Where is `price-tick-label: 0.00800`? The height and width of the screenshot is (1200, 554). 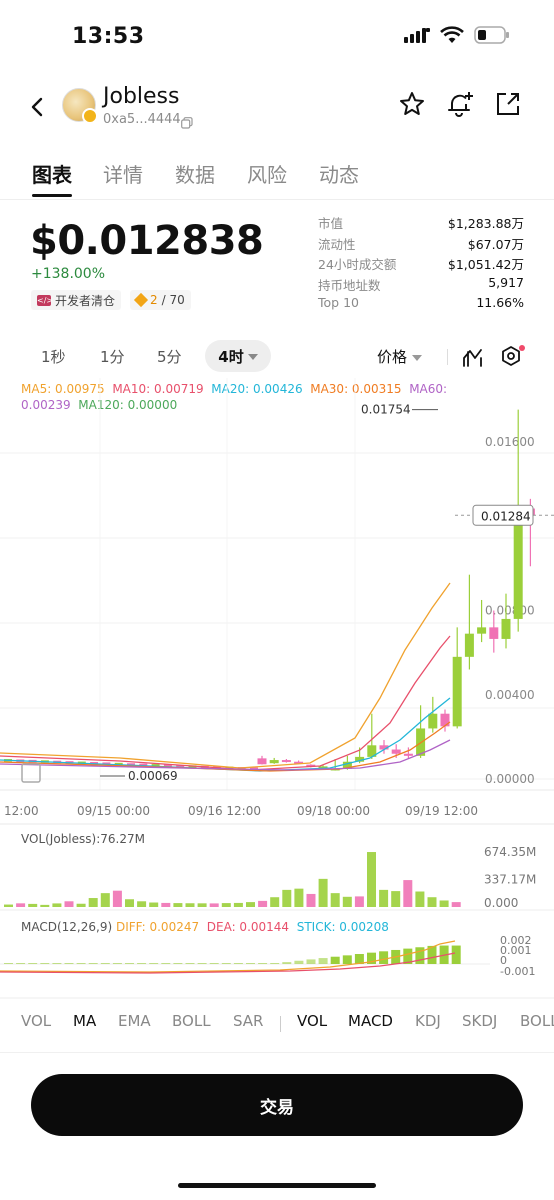 price-tick-label: 0.00800 is located at coordinates (510, 611).